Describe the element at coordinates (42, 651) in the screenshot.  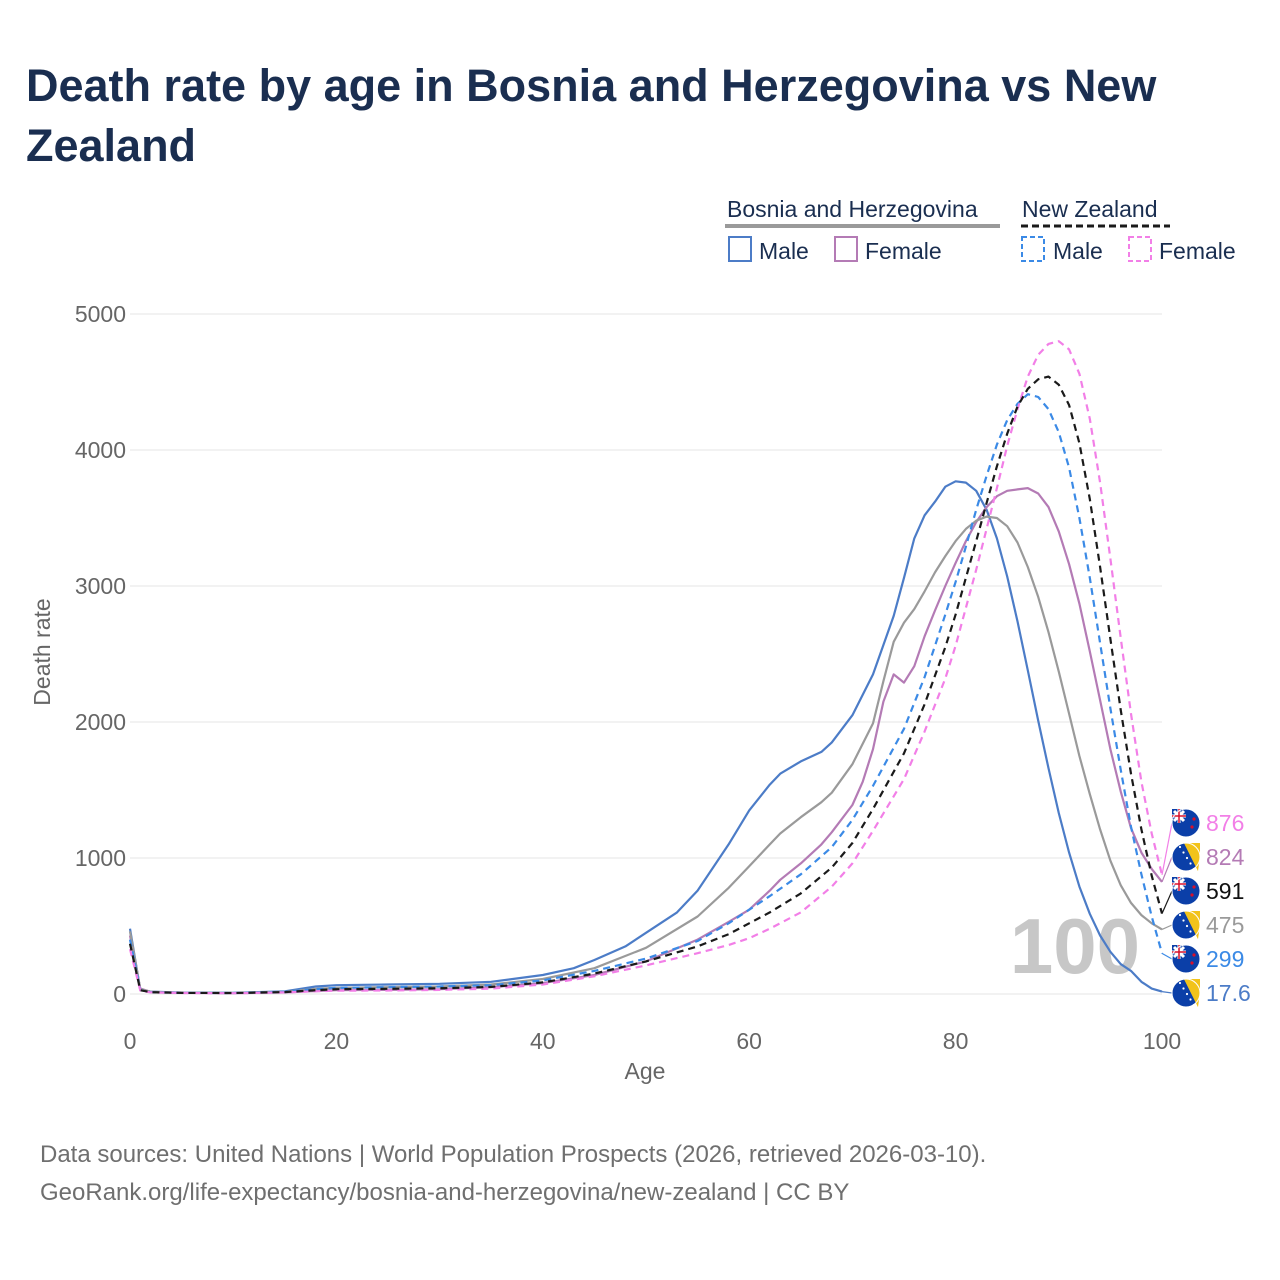
I see `y-axis-label: Death rate` at that location.